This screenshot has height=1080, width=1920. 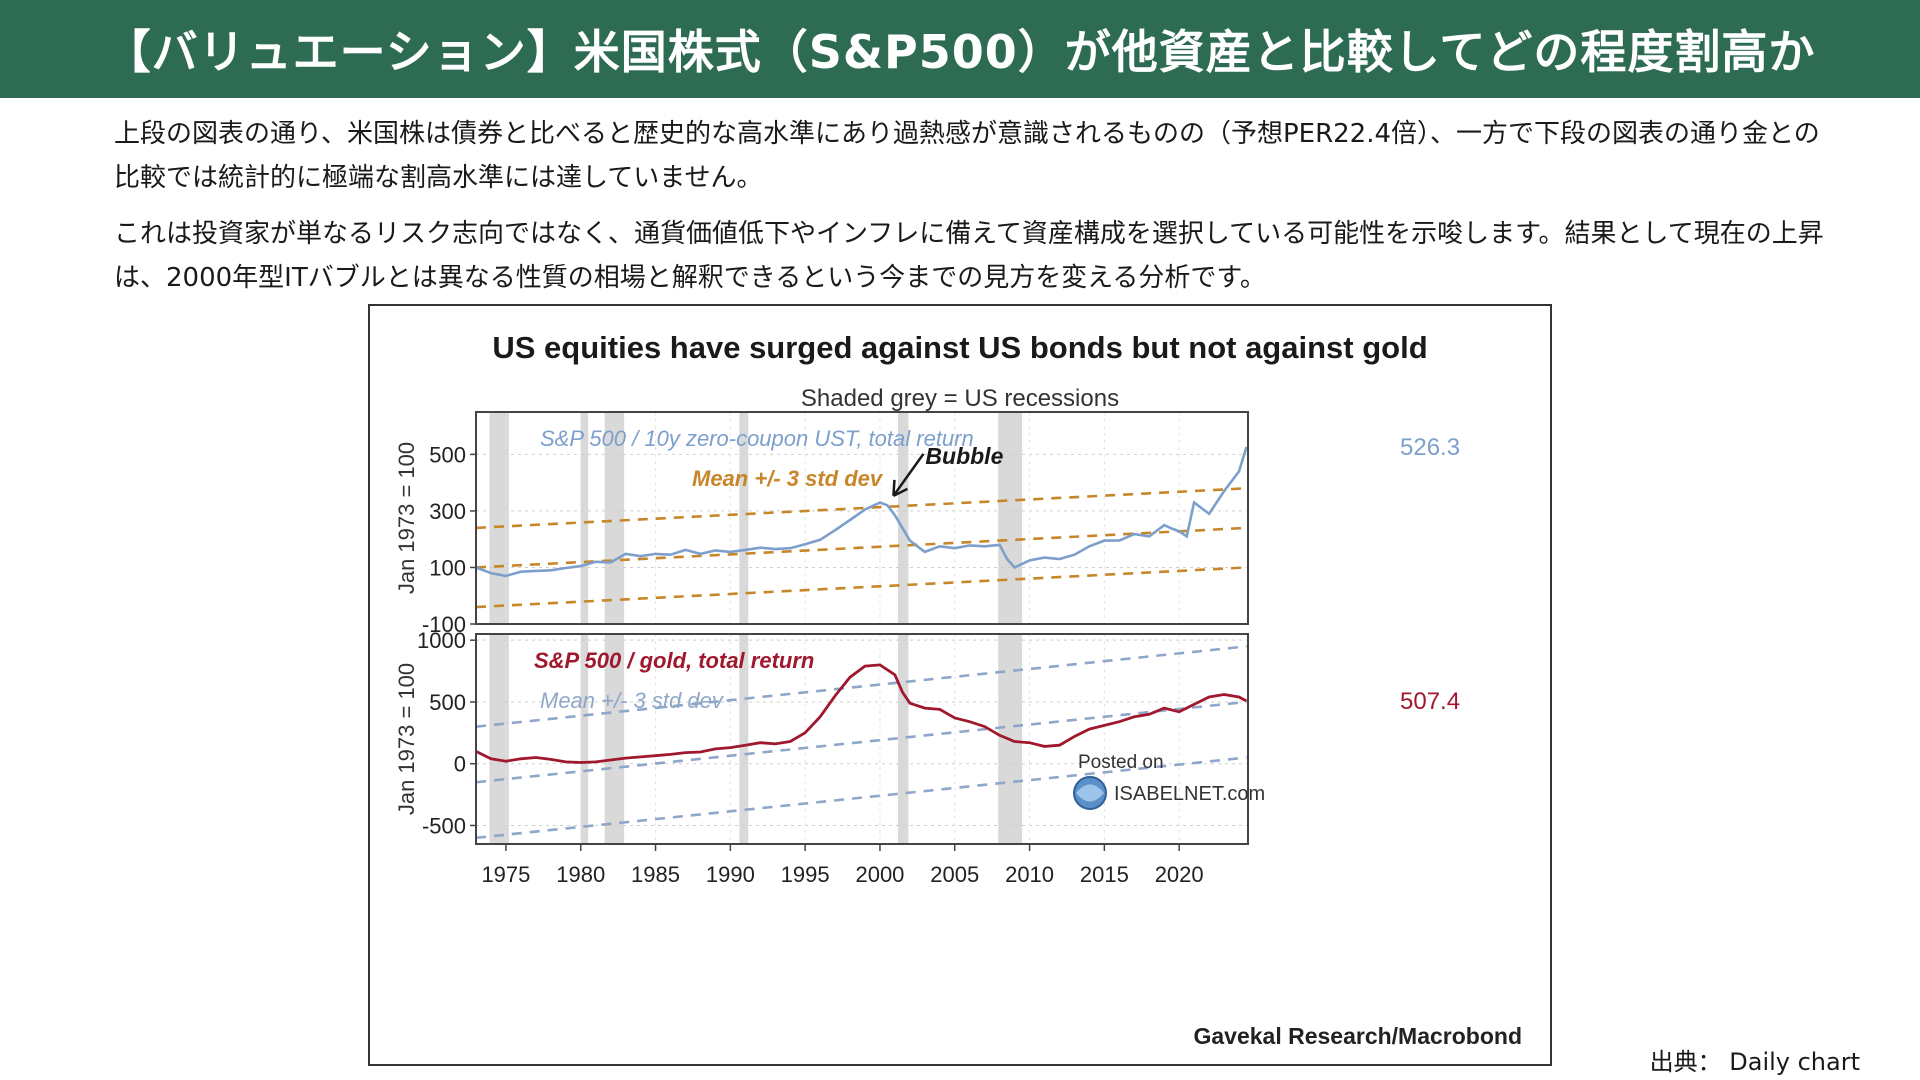 I want to click on legend-series-bottom: S&P 500 / gold, total return, so click(x=674, y=660).